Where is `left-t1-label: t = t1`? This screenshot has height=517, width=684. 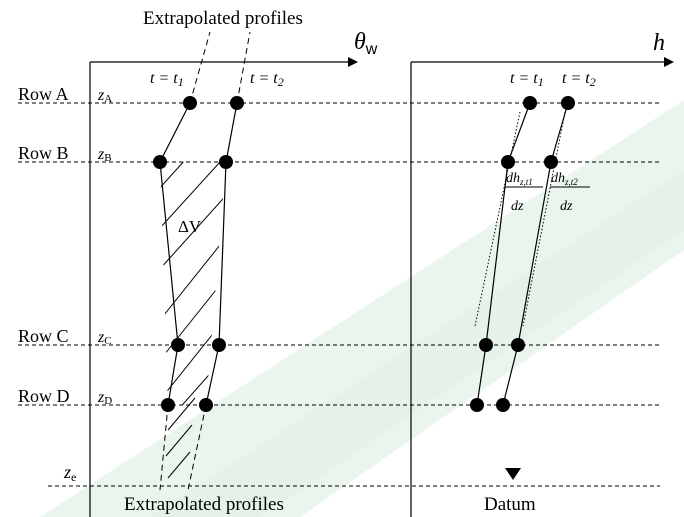
left-t1-label: t = t1 is located at coordinates (167, 79).